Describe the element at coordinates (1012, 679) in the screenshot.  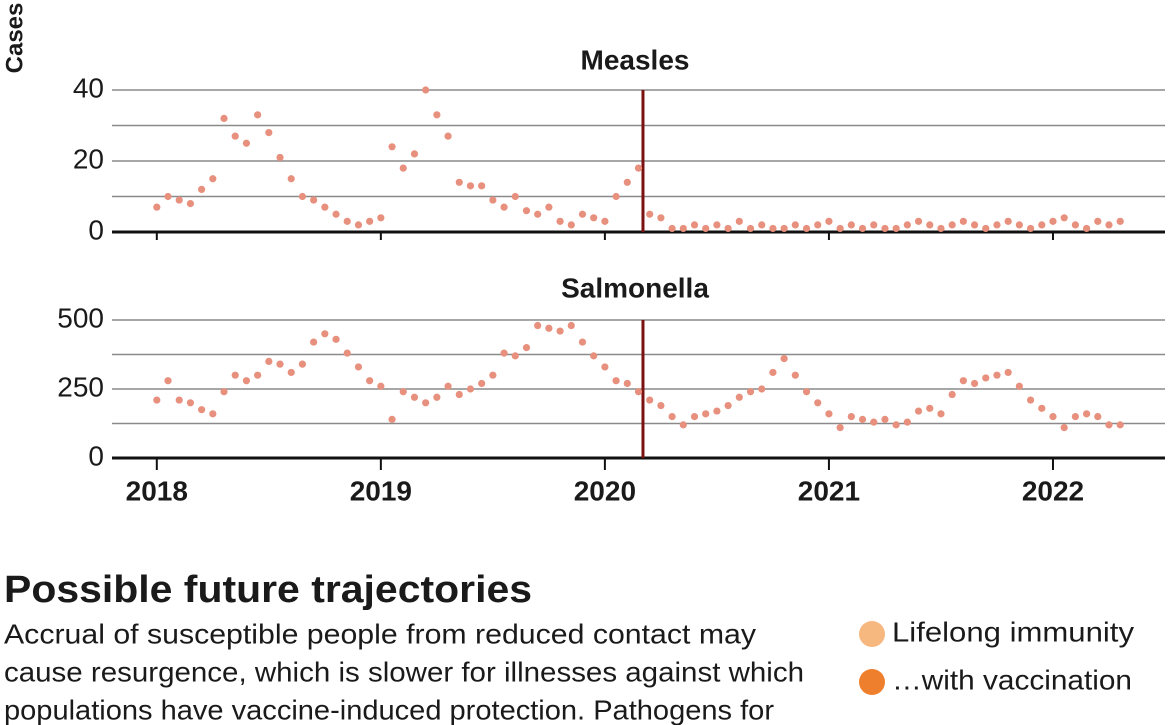
I see `legend-label: …with vaccination` at that location.